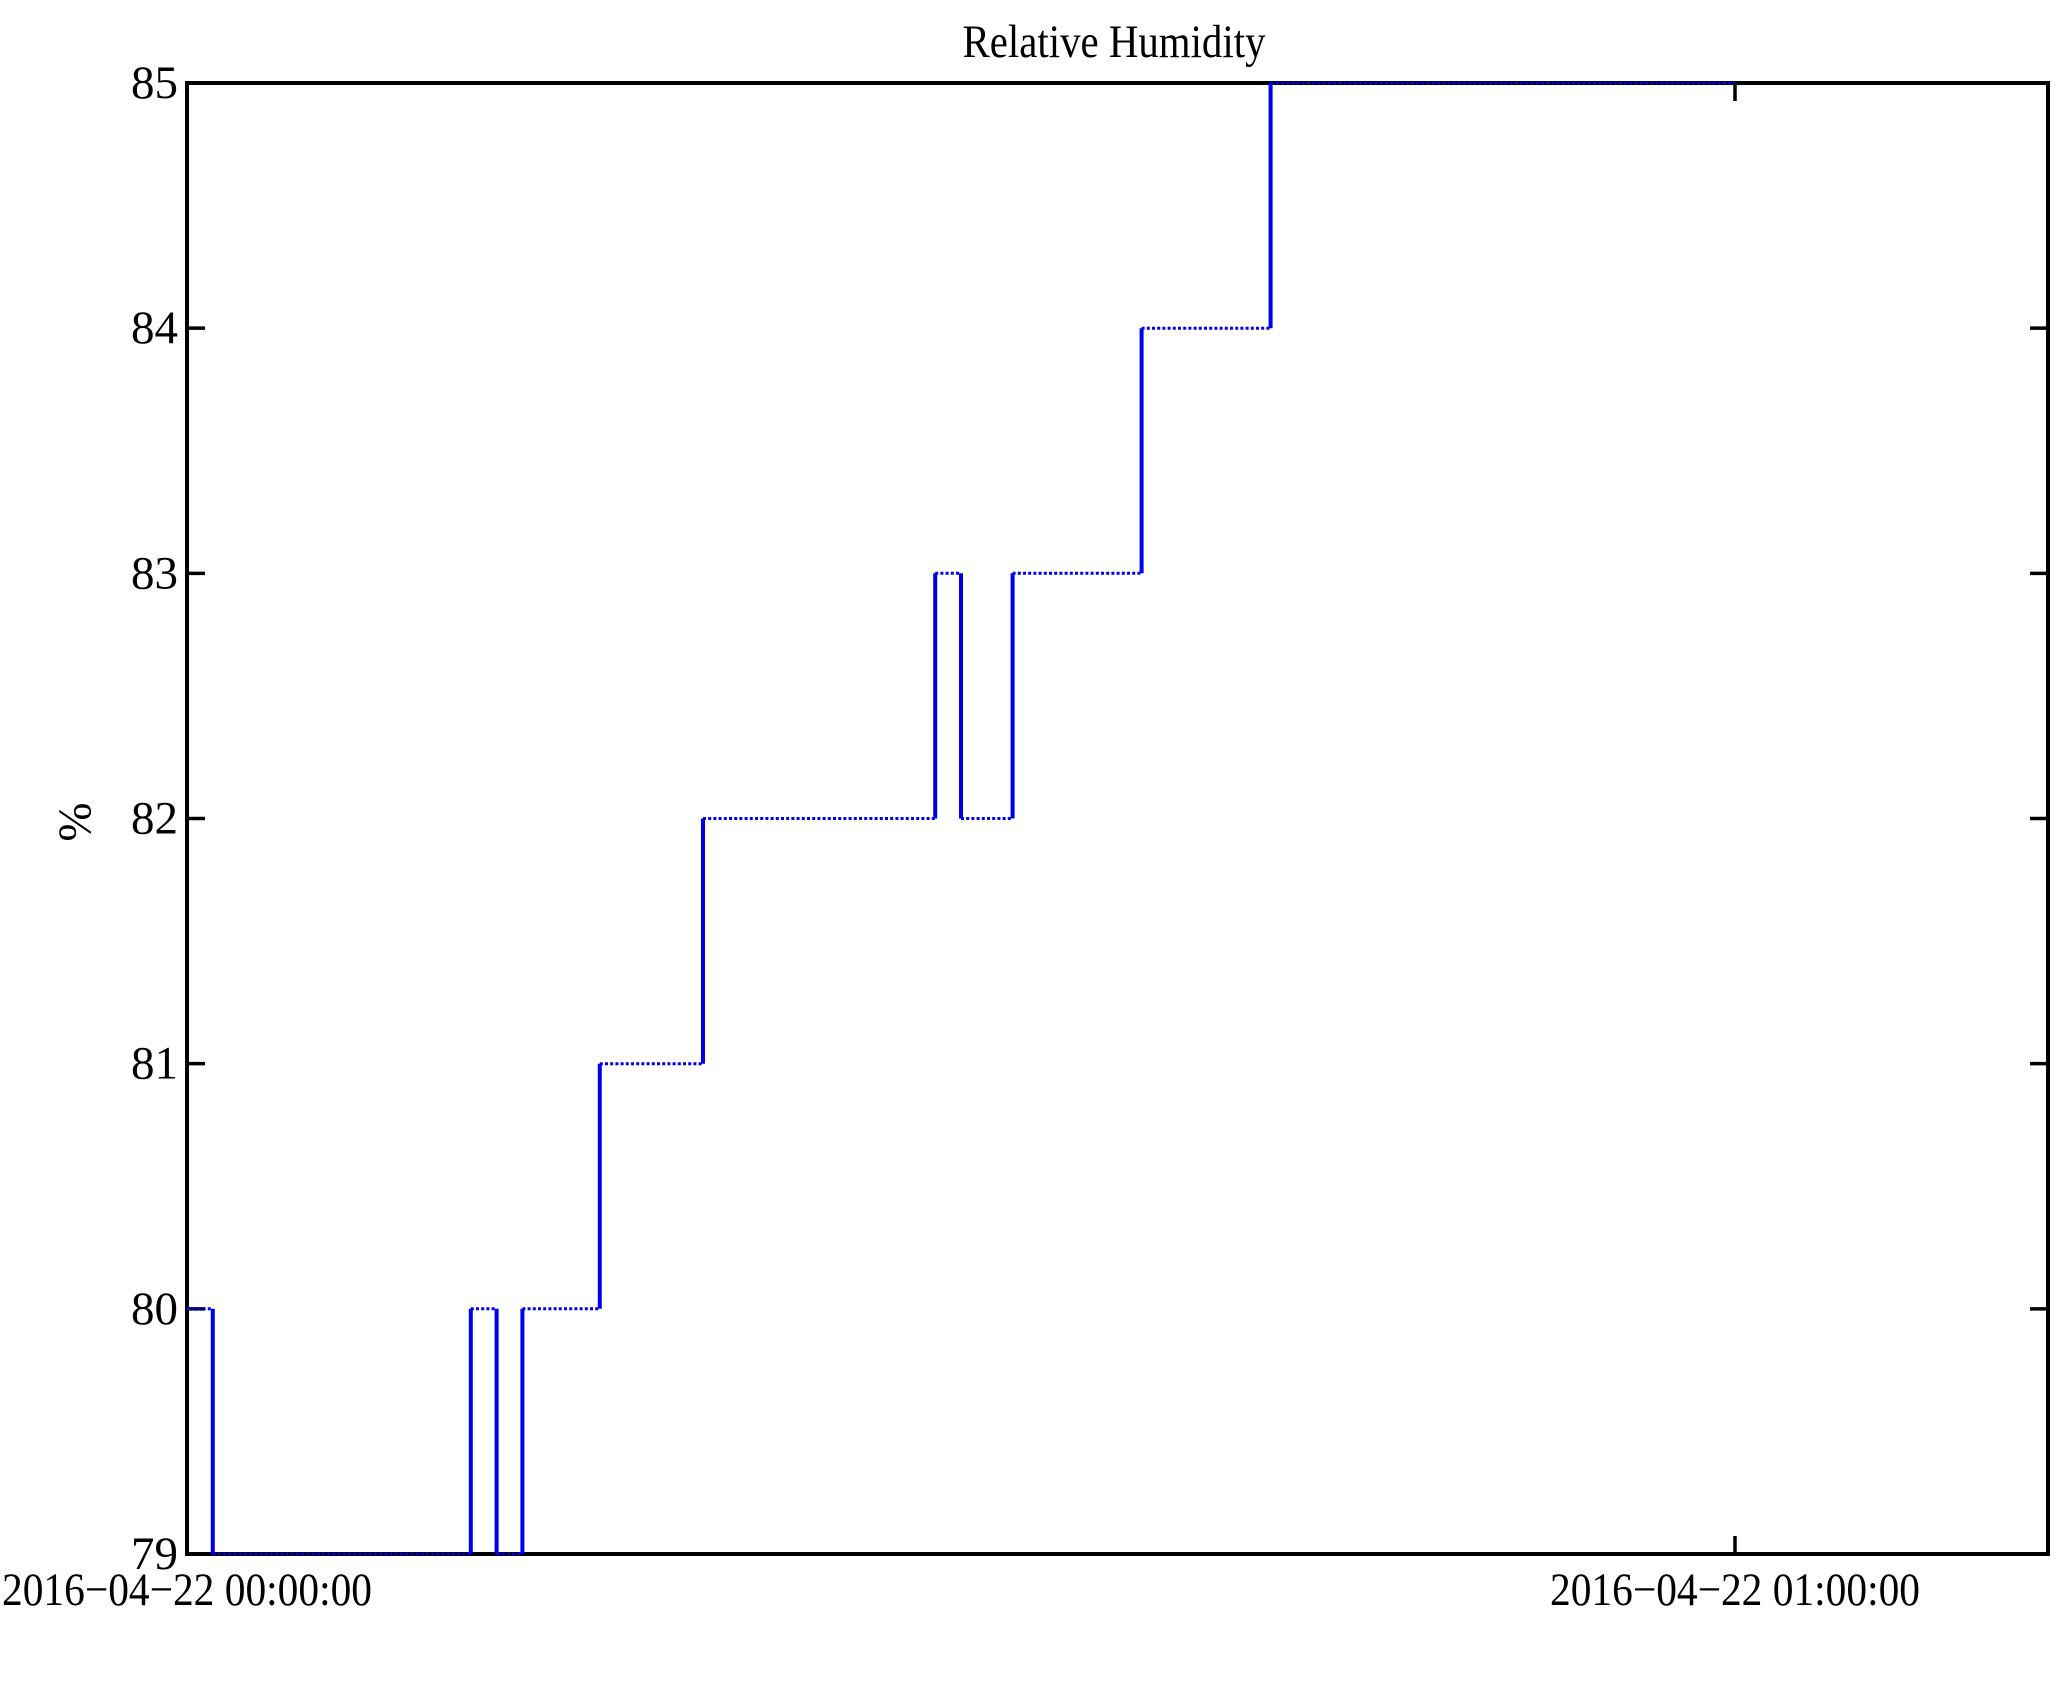 The image size is (2067, 1683). What do you see at coordinates (1735, 1590) in the screenshot?
I see `x-tick-label: 2016−04−22 01:00:00` at bounding box center [1735, 1590].